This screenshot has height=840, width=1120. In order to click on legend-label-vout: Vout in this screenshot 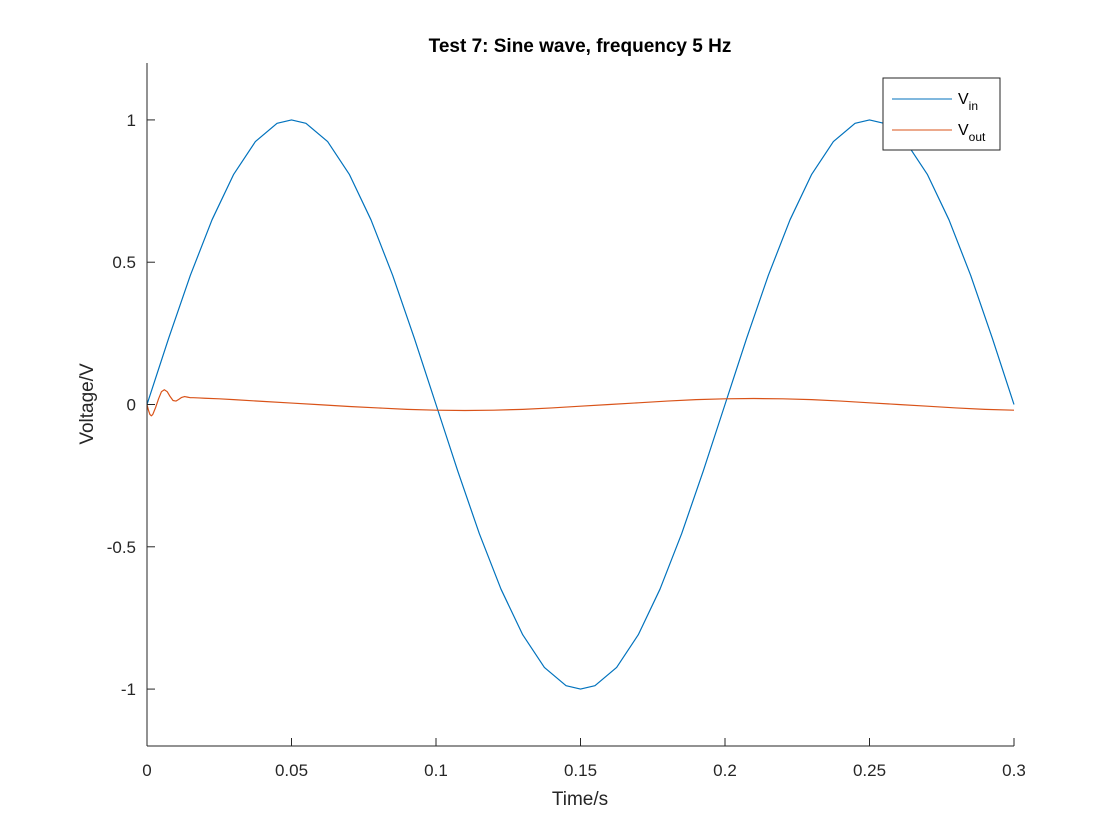, I will do `click(972, 133)`.